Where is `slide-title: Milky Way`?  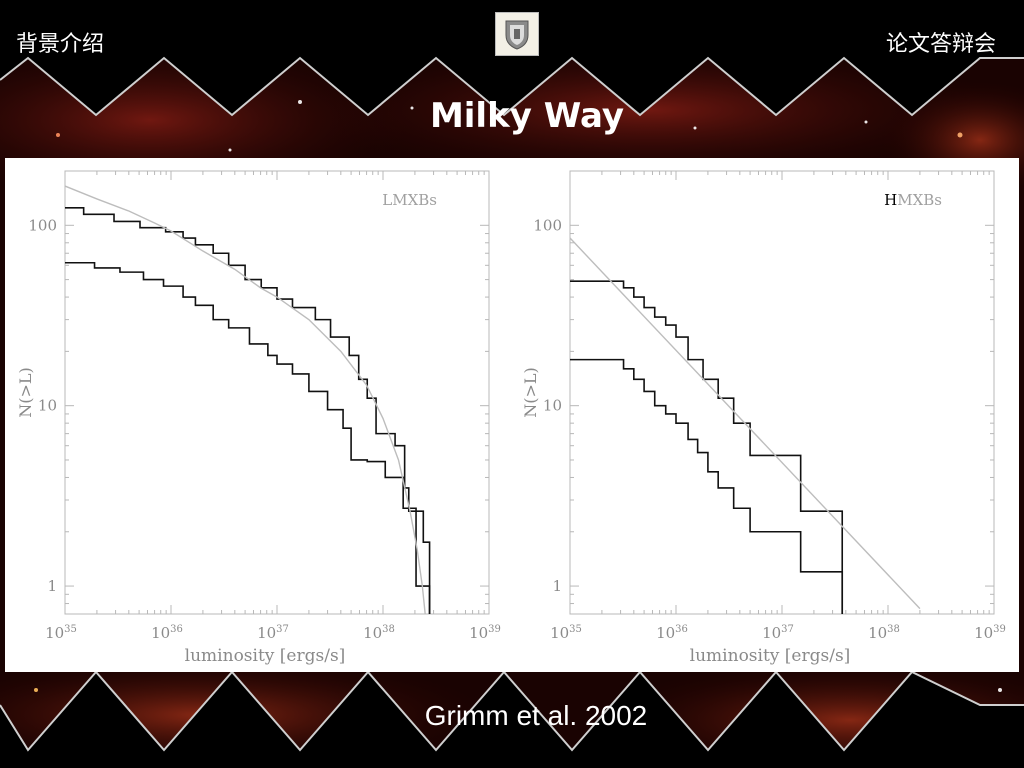 slide-title: Milky Way is located at coordinates (527, 116).